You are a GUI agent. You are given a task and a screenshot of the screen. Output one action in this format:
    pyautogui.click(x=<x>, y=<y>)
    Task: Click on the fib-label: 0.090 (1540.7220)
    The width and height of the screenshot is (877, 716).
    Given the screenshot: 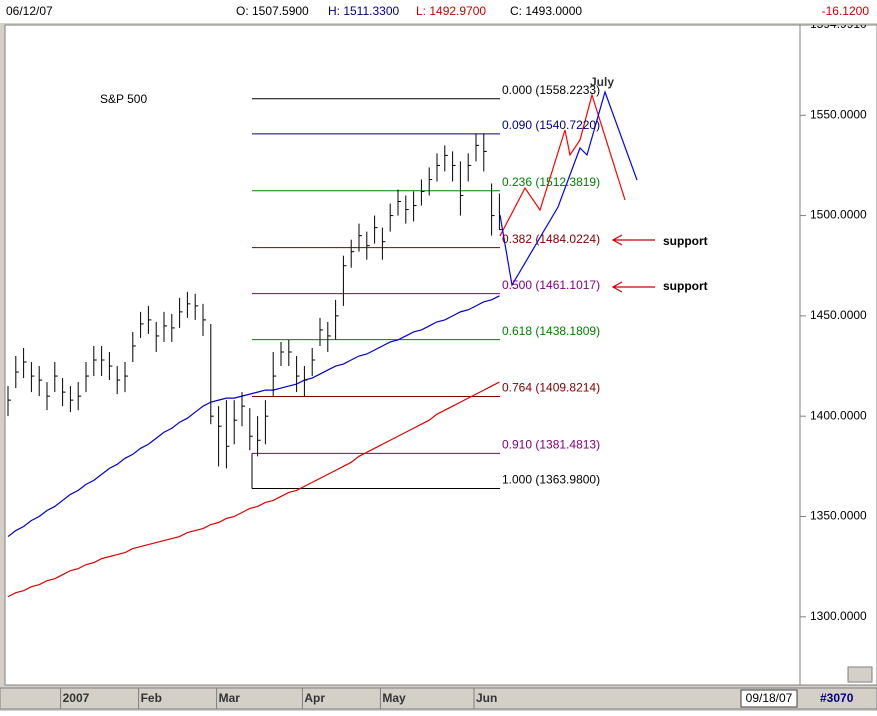 What is the action you would take?
    pyautogui.click(x=551, y=125)
    